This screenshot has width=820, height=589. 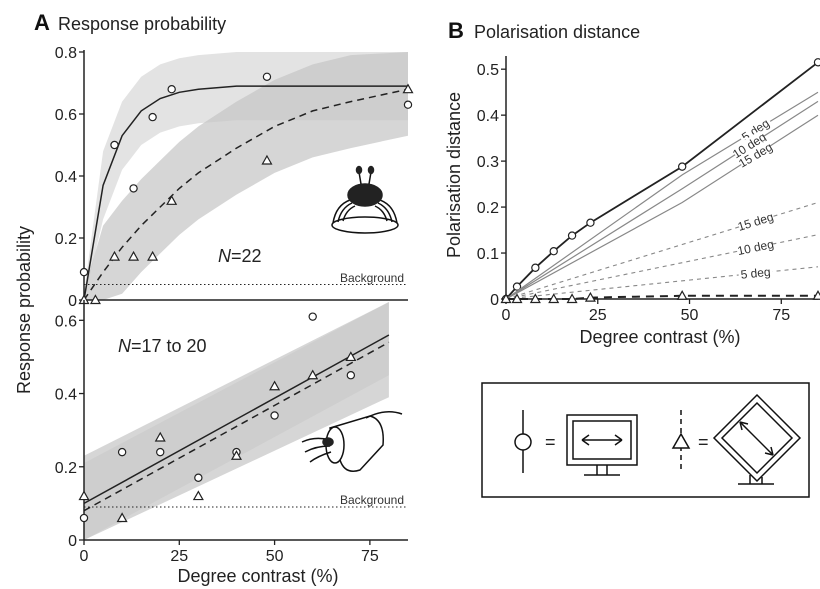 What do you see at coordinates (781, 315) in the screenshot?
I see `b-xtick-label: 75` at bounding box center [781, 315].